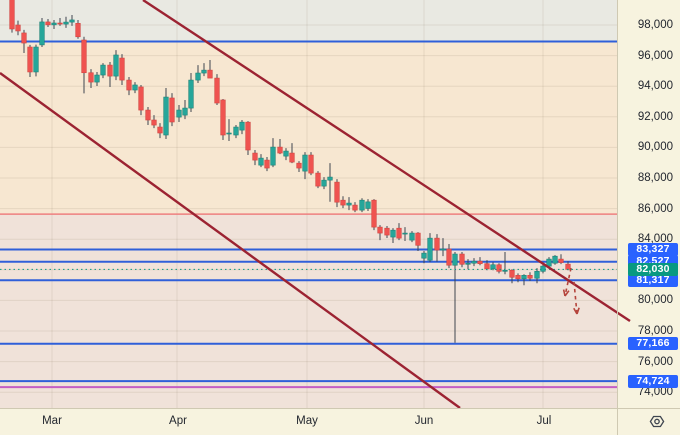 The height and width of the screenshot is (435, 680). What do you see at coordinates (653, 269) in the screenshot?
I see `current-price-badge: 82,030` at bounding box center [653, 269].